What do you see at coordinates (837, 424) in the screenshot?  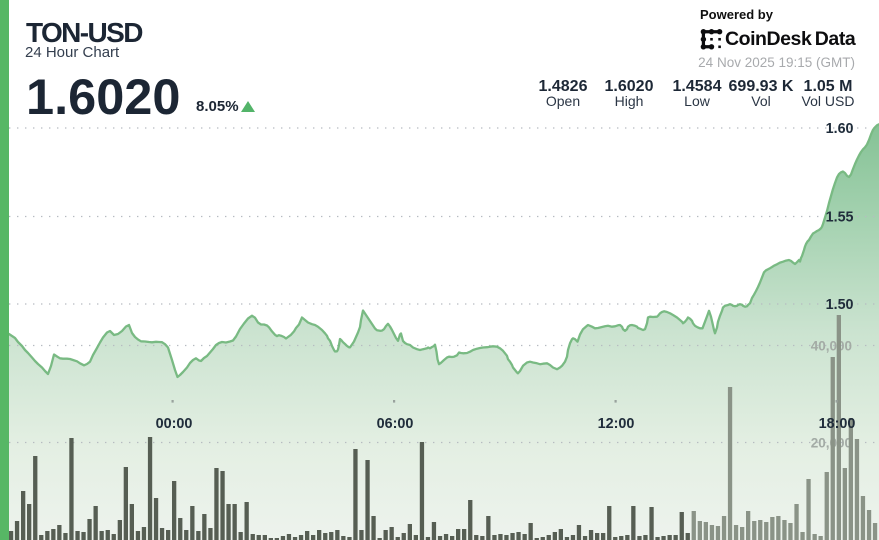 I see `svg-text: 18:00` at bounding box center [837, 424].